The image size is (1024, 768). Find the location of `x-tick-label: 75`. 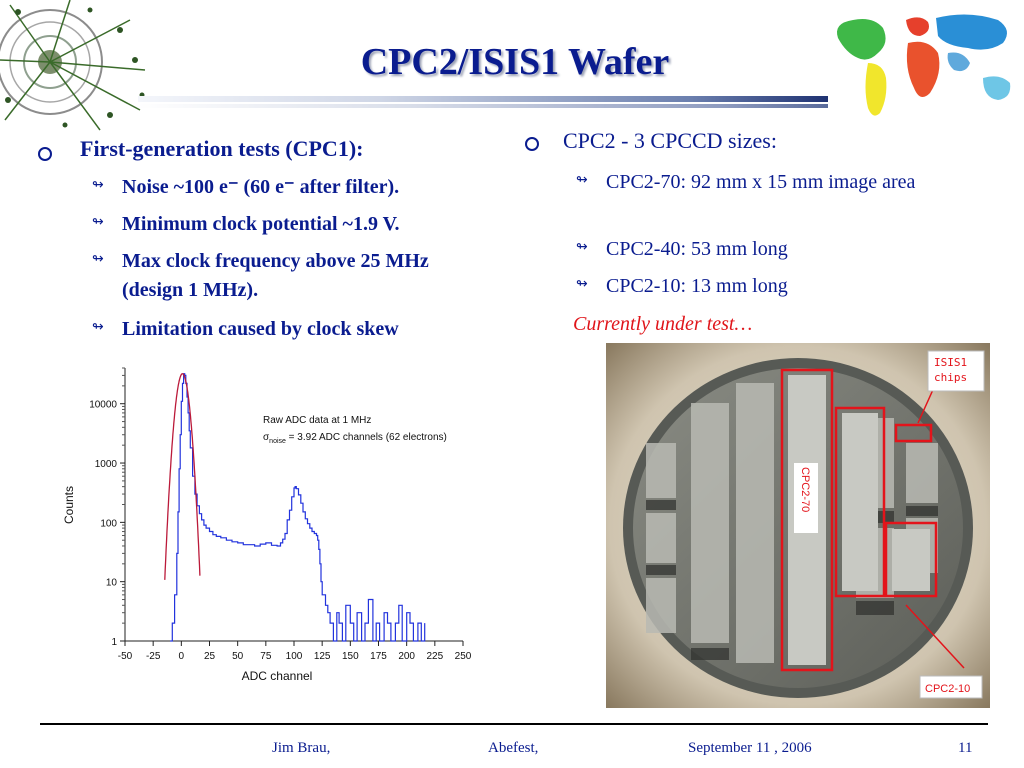

x-tick-label: 75 is located at coordinates (266, 656).